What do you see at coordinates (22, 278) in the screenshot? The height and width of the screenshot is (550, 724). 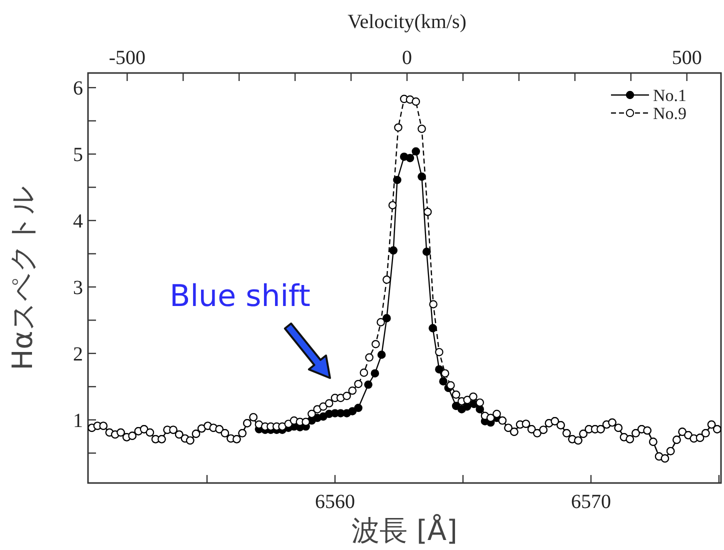 I see `y-axis-title: Hαスペクトル` at bounding box center [22, 278].